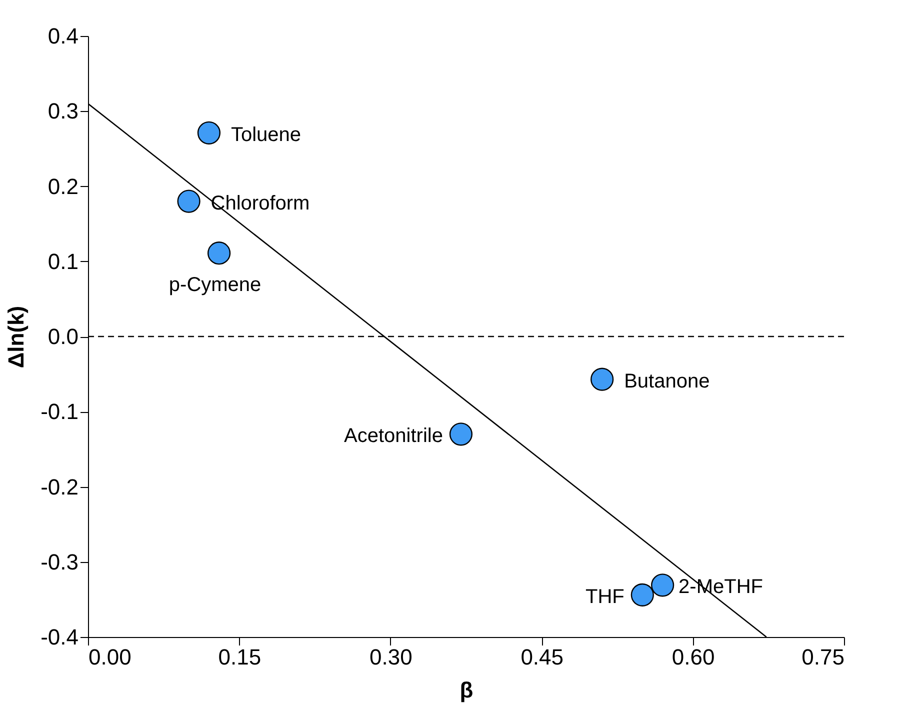 The image size is (914, 727). Describe the element at coordinates (467, 690) in the screenshot. I see `x-axis-title: β` at that location.